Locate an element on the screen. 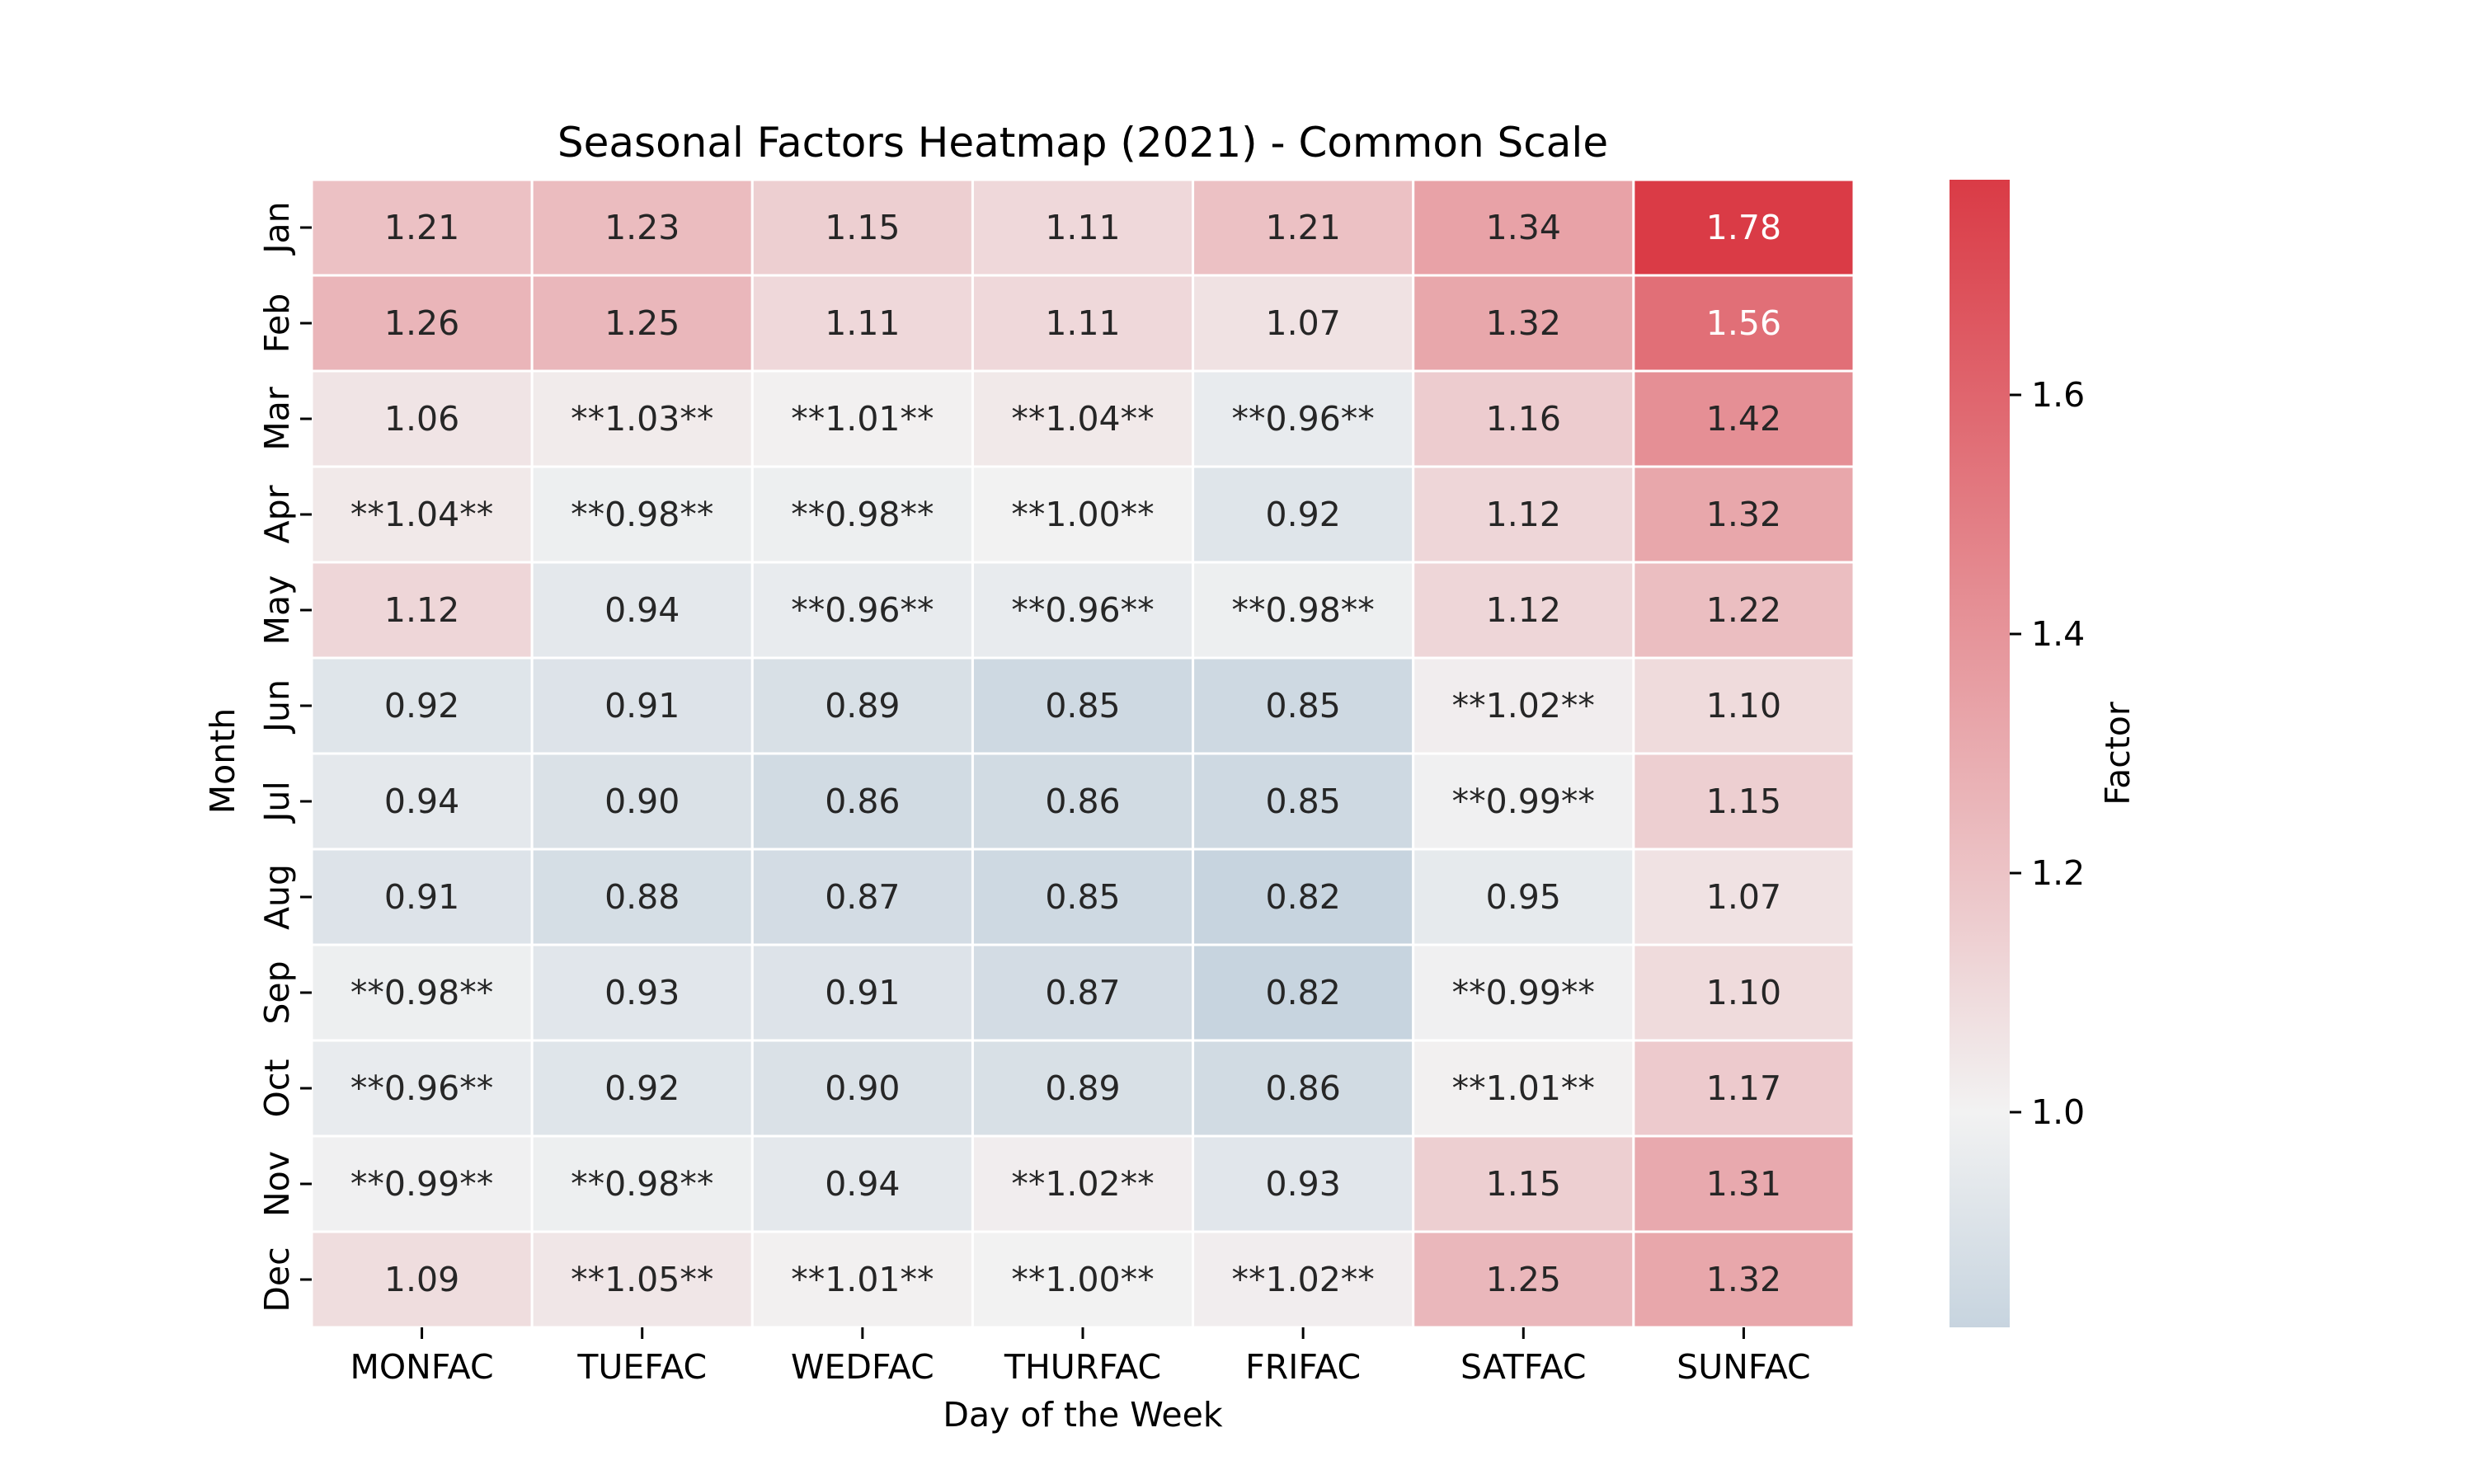 The width and height of the screenshot is (2474, 1484). colorbar-tick-label: 1.2 is located at coordinates (2058, 873).